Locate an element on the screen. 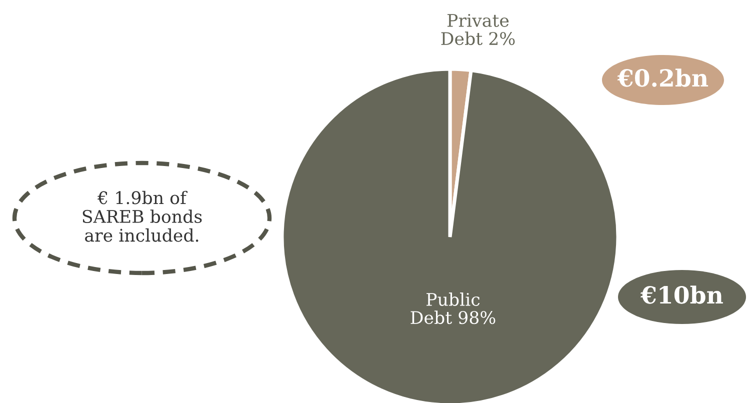 This screenshot has width=749, height=403. text: €10bn is located at coordinates (681, 295).